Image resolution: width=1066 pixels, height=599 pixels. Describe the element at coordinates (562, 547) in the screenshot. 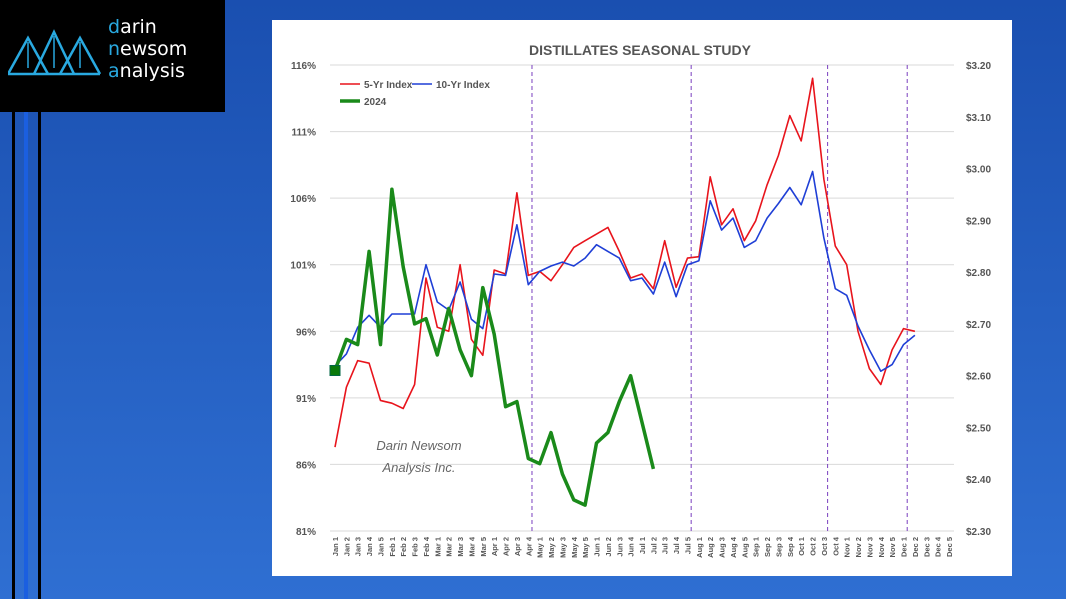

I see `x-tick: May 3` at that location.